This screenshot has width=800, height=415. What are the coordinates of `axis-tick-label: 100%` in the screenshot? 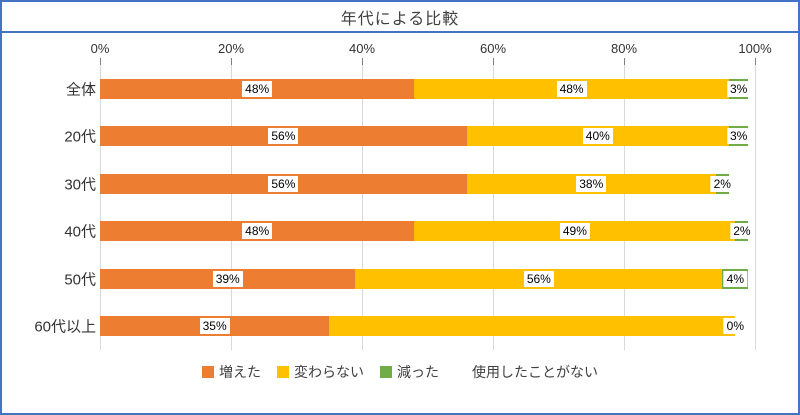 It's located at (755, 48).